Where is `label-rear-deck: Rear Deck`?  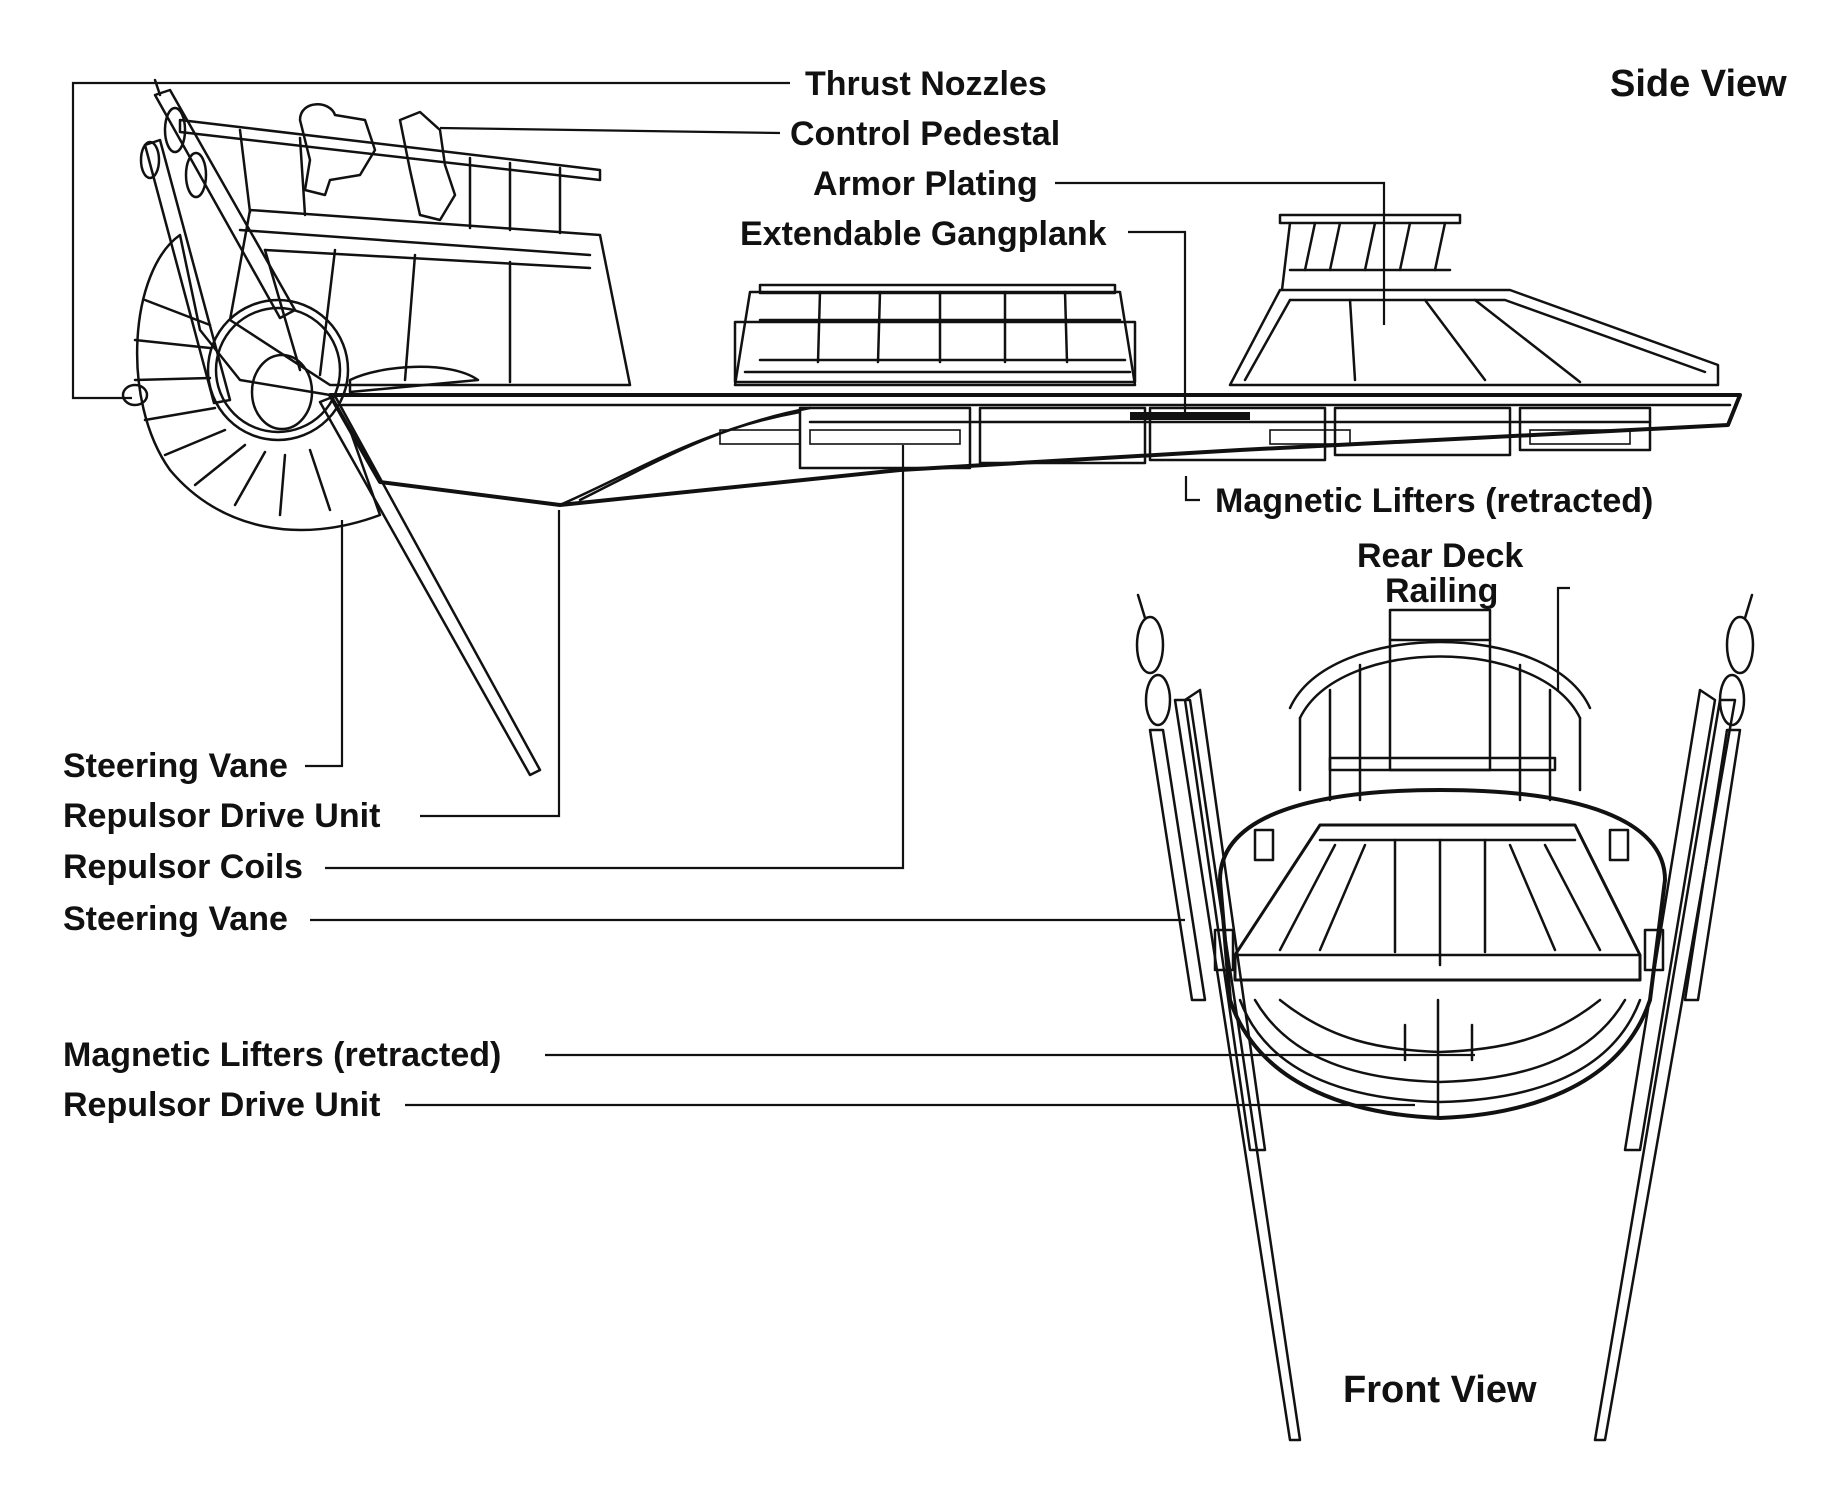
label-rear-deck: Rear Deck is located at coordinates (1440, 556).